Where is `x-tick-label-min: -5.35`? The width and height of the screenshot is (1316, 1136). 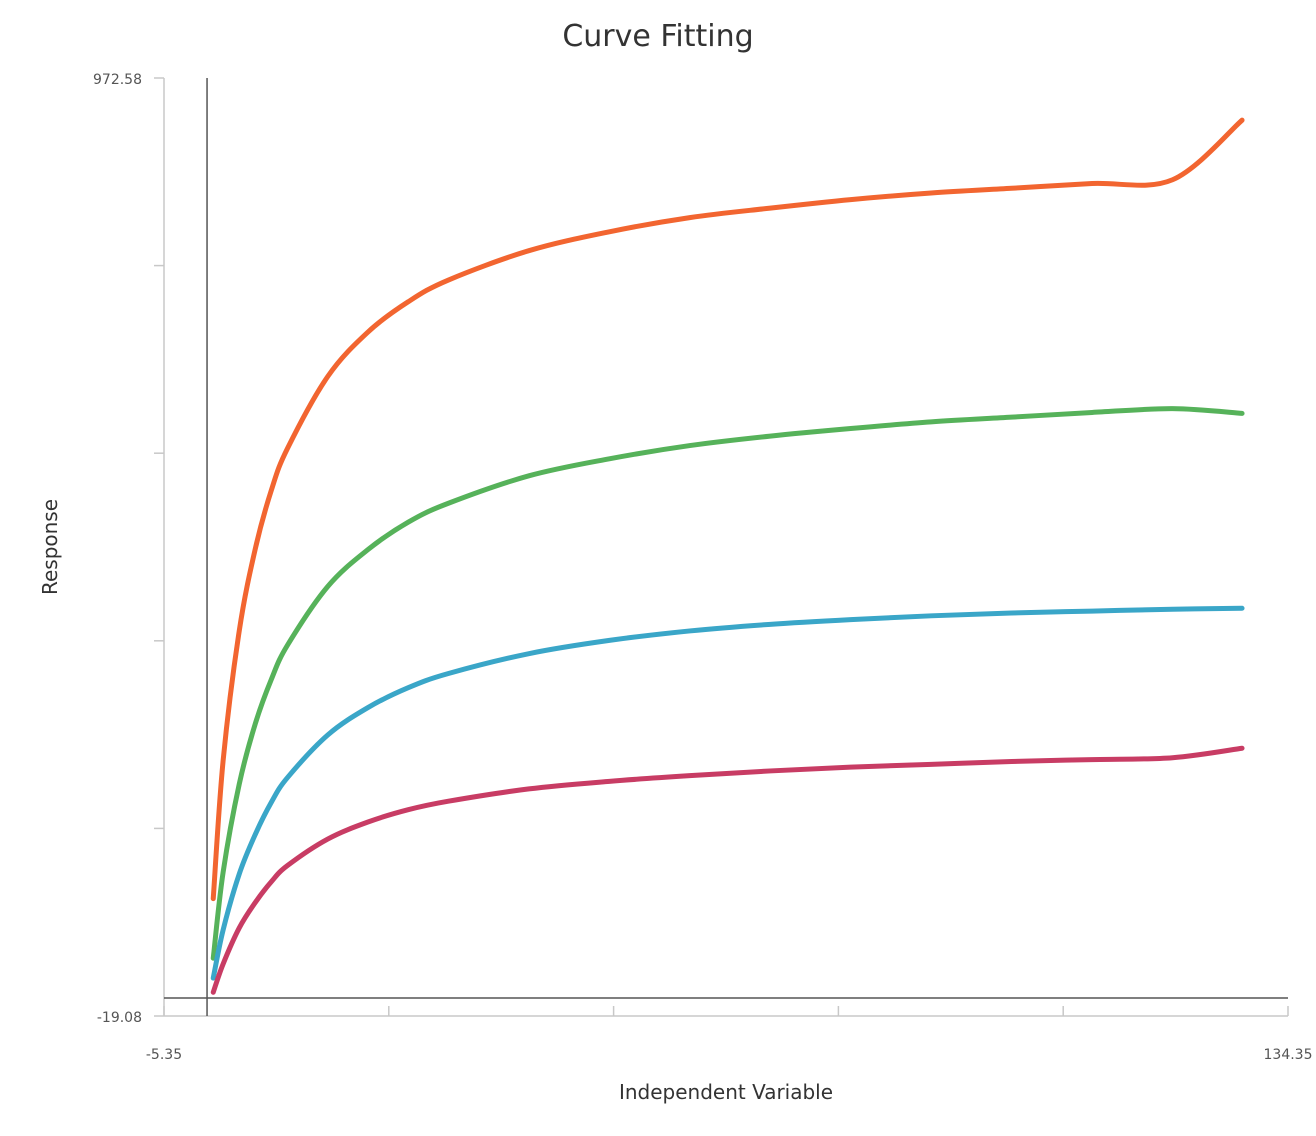 x-tick-label-min: -5.35 is located at coordinates (164, 1055).